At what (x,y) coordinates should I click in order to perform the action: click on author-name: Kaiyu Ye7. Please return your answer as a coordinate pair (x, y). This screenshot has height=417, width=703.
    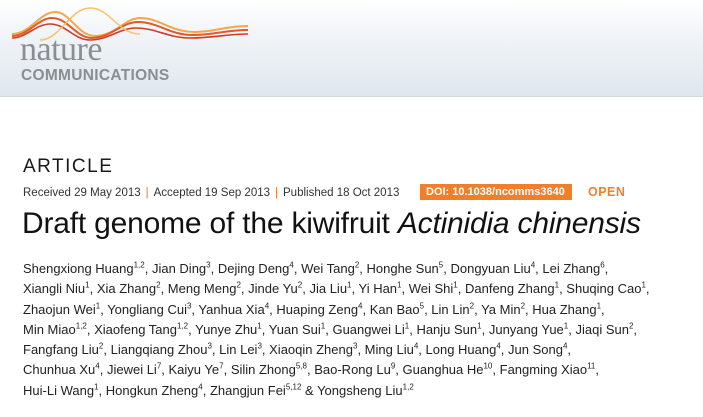
    Looking at the image, I should click on (196, 369).